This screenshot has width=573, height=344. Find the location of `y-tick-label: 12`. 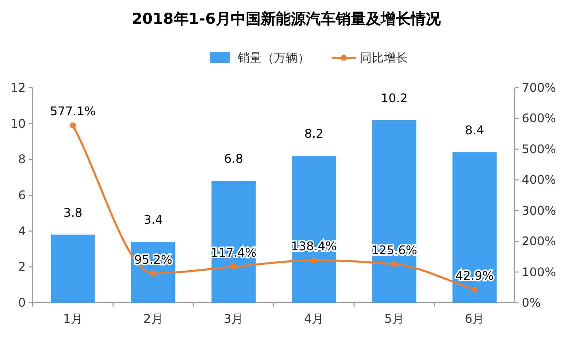

y-tick-label: 12 is located at coordinates (18, 88).